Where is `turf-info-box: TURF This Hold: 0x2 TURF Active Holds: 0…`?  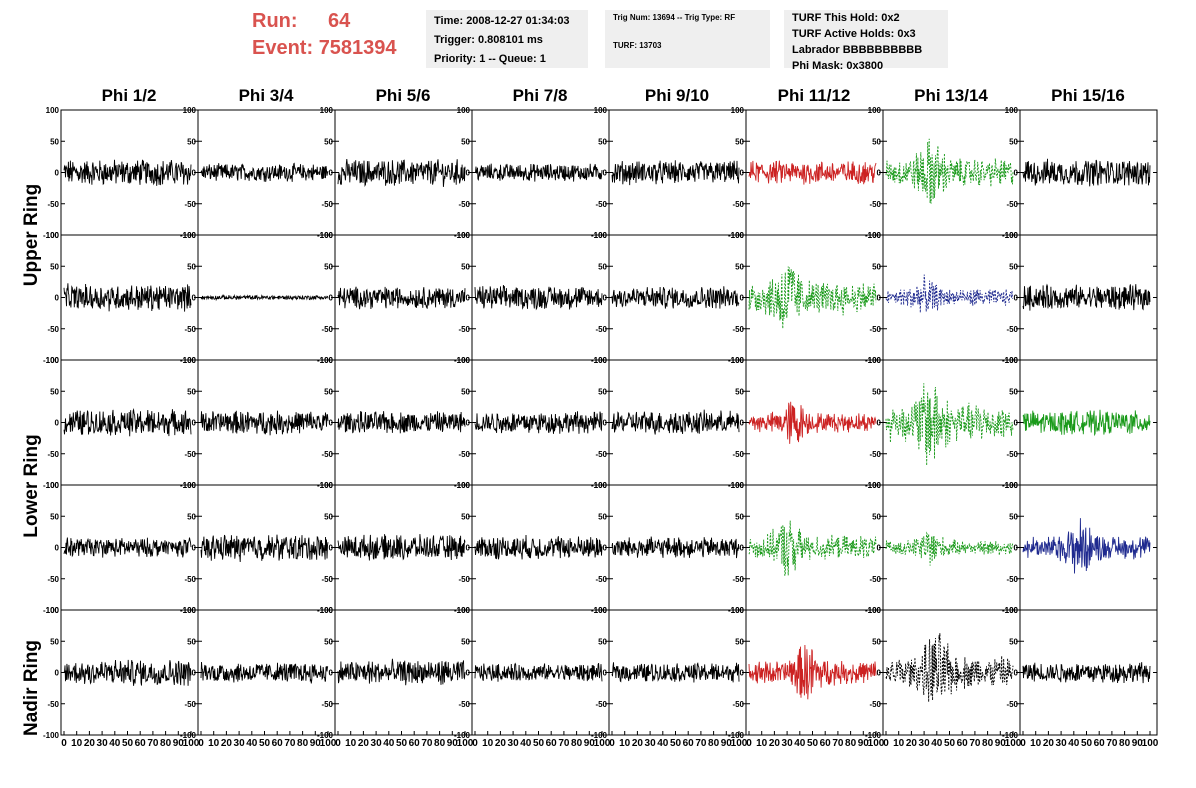
turf-info-box: TURF This Hold: 0x2 TURF Active Holds: 0… is located at coordinates (866, 41).